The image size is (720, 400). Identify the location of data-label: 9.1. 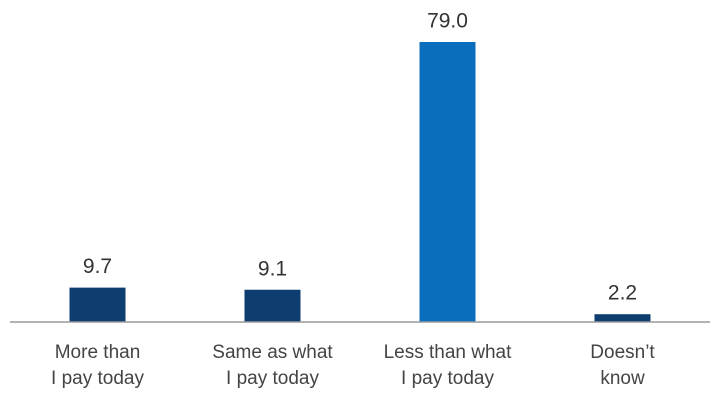
(272, 268).